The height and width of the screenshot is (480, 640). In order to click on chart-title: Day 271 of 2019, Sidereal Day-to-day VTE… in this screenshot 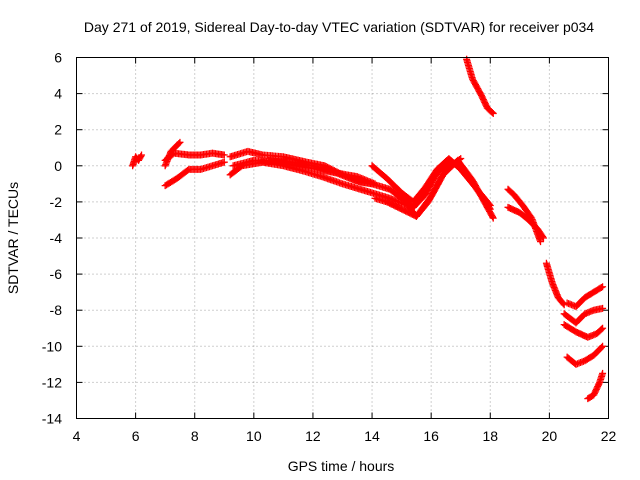, I will do `click(339, 27)`.